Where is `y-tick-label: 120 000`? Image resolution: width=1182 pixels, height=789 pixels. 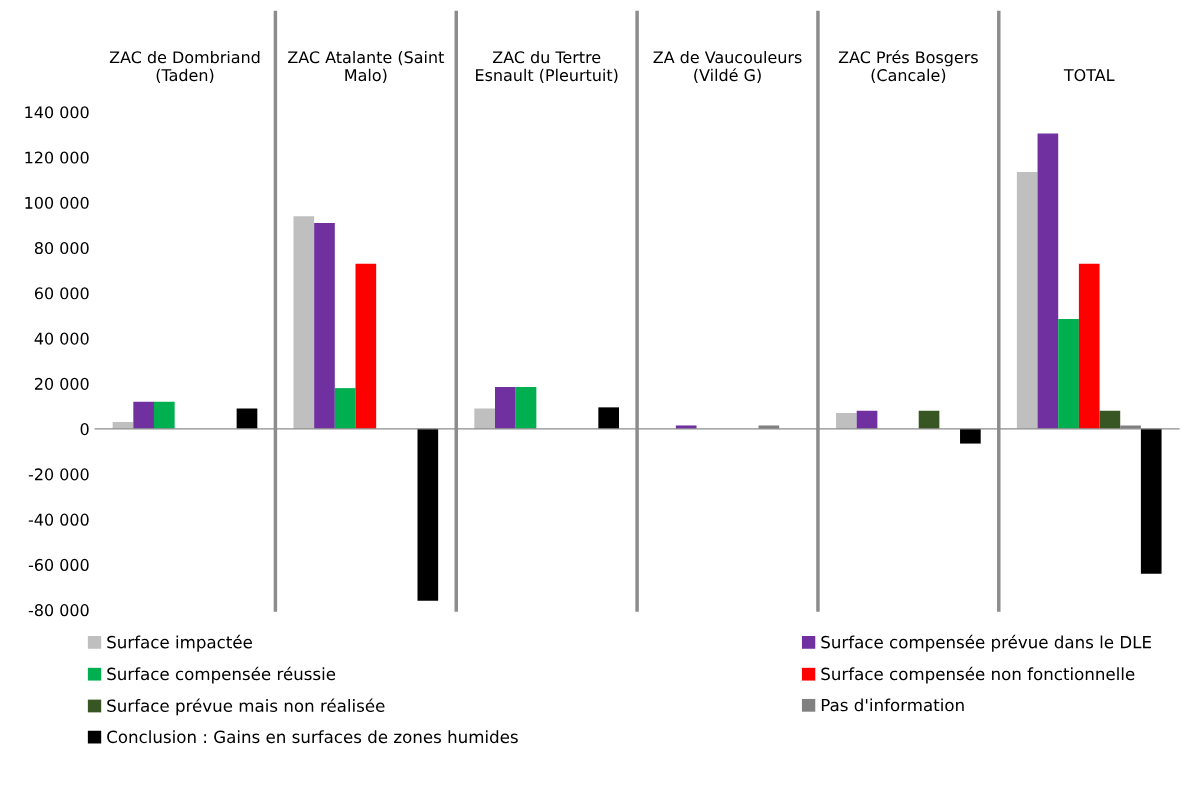 y-tick-label: 120 000 is located at coordinates (57, 157).